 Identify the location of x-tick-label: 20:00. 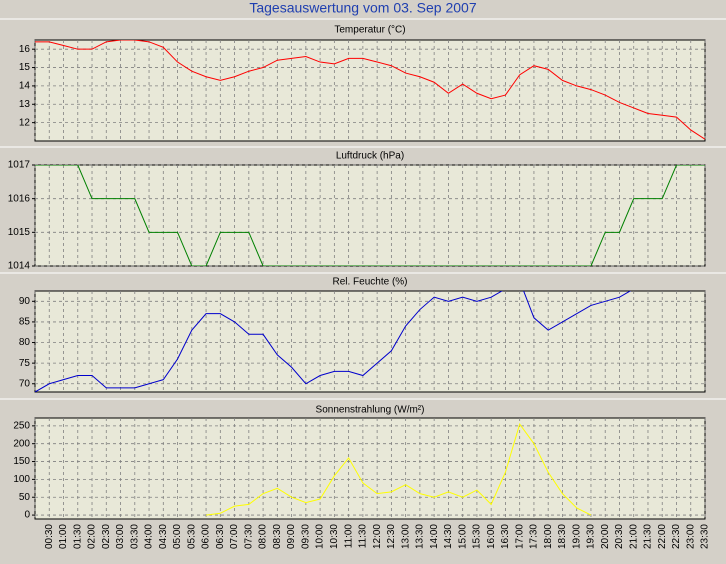
(605, 536).